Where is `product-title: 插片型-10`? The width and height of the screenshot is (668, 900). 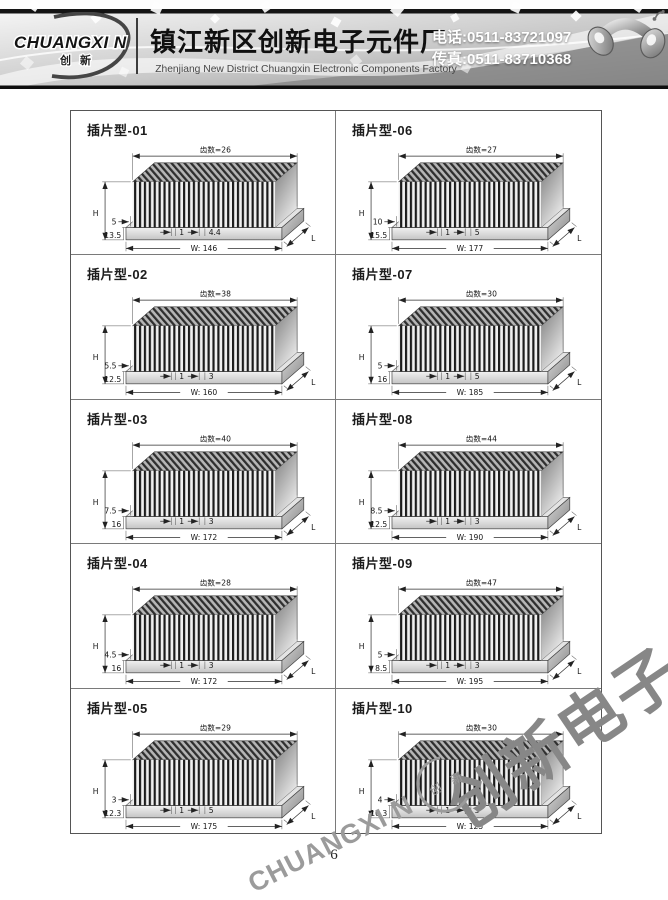 product-title: 插片型-10 is located at coordinates (382, 708).